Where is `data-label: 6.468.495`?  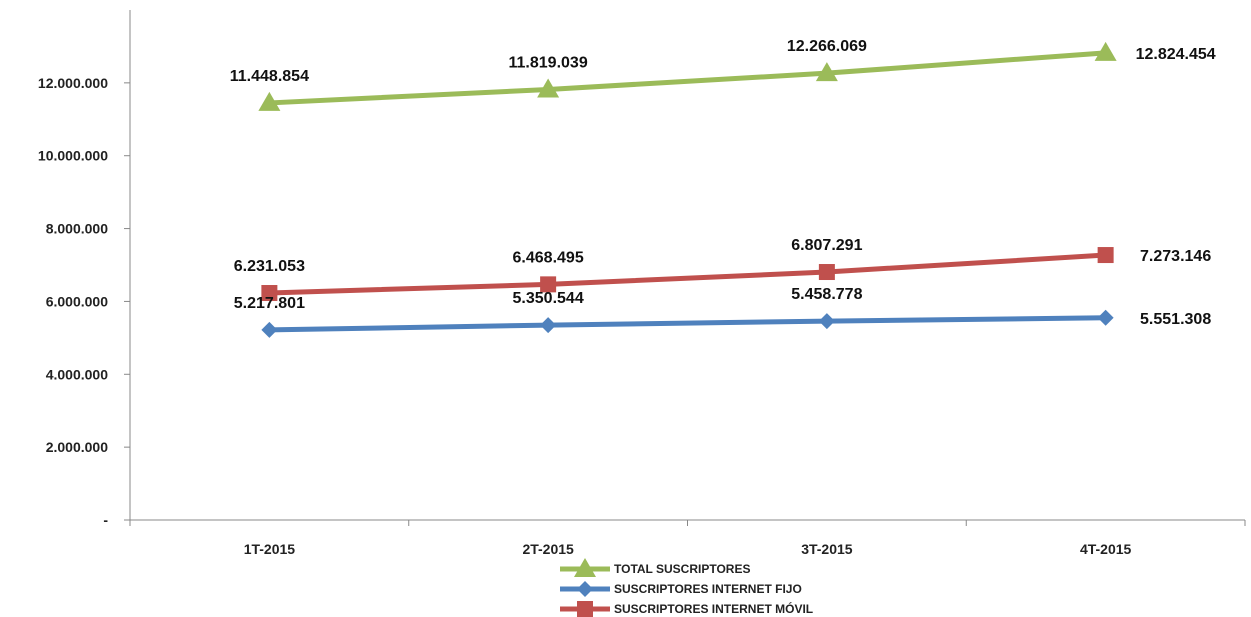
data-label: 6.468.495 is located at coordinates (548, 257).